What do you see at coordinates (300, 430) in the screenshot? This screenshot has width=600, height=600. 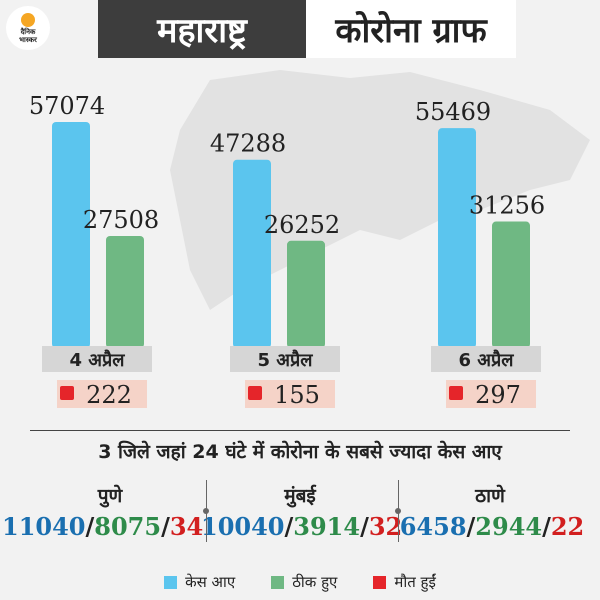 I see `section-divider` at bounding box center [300, 430].